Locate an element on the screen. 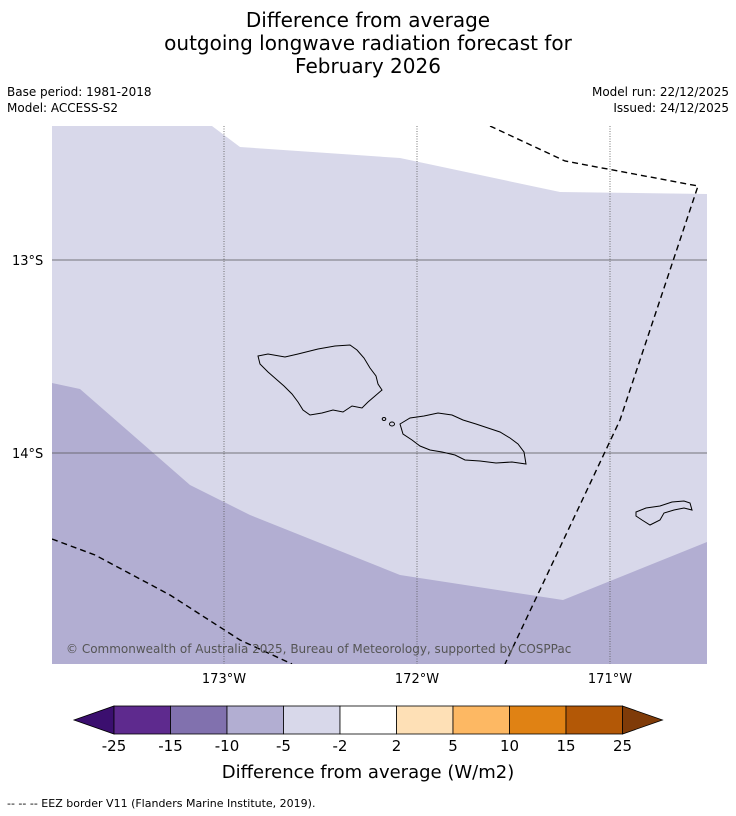 The width and height of the screenshot is (736, 816). tutuila-island is located at coordinates (664, 513).